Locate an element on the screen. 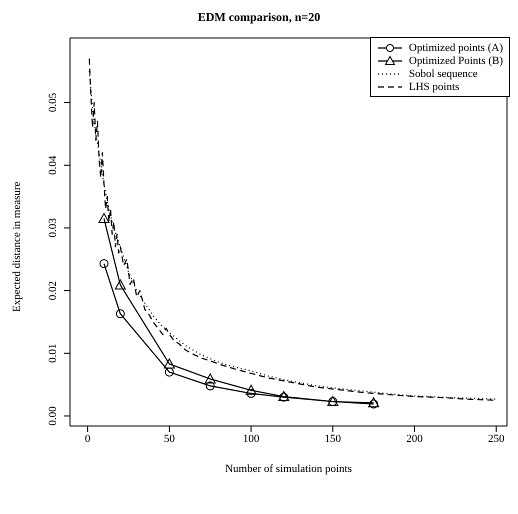 The width and height of the screenshot is (518, 514). x-tick-label: 100 is located at coordinates (251, 438).